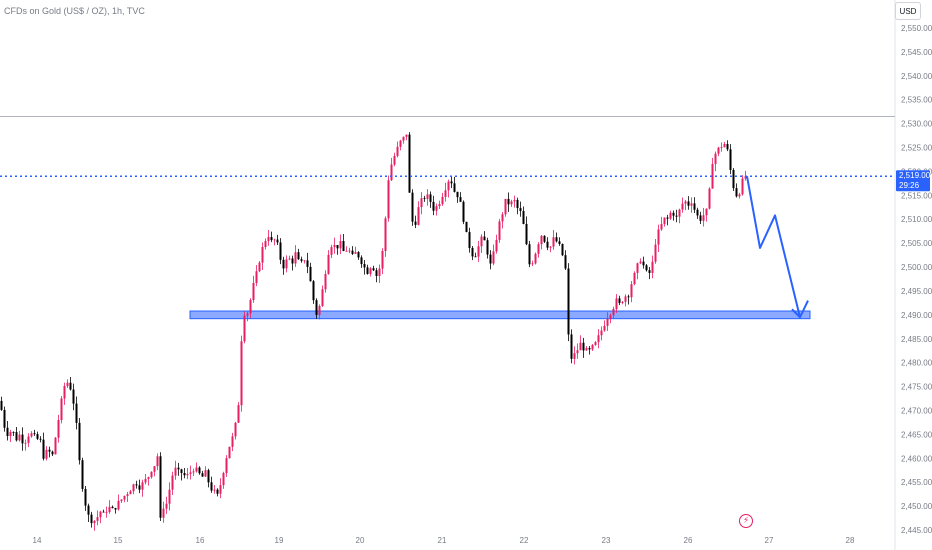 The image size is (932, 550). Describe the element at coordinates (916, 267) in the screenshot. I see `y-tick-label: 2,500.00` at that location.